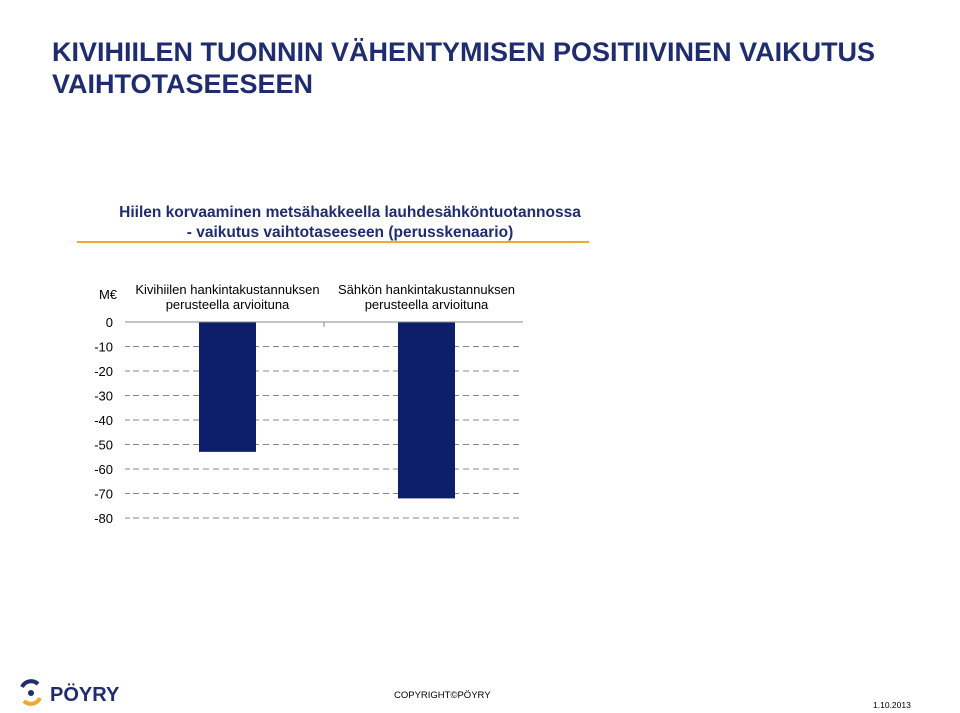  What do you see at coordinates (103, 469) in the screenshot?
I see `y-tick-label: -60` at bounding box center [103, 469].